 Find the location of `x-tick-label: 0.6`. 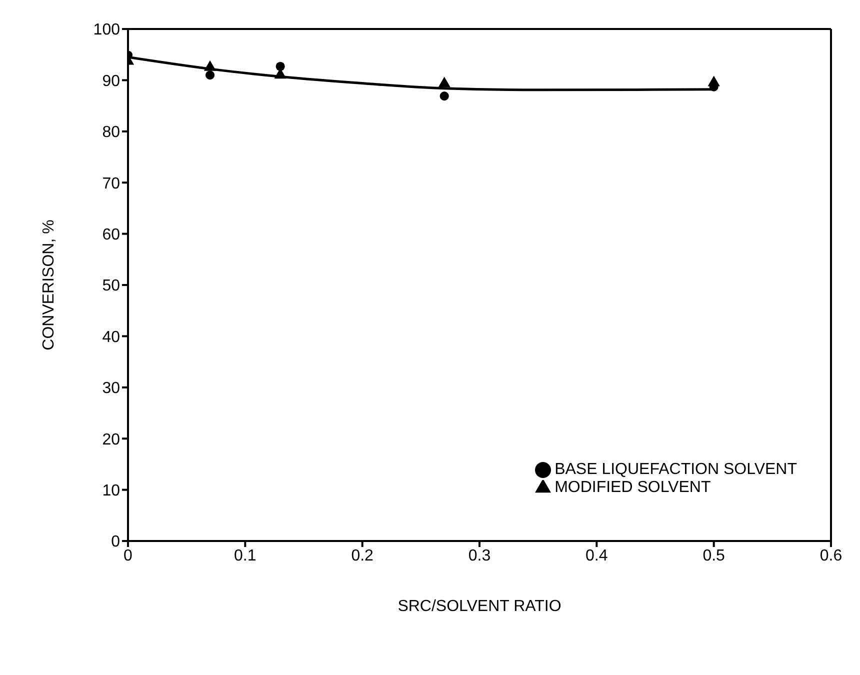

x-tick-label: 0.6 is located at coordinates (831, 555).